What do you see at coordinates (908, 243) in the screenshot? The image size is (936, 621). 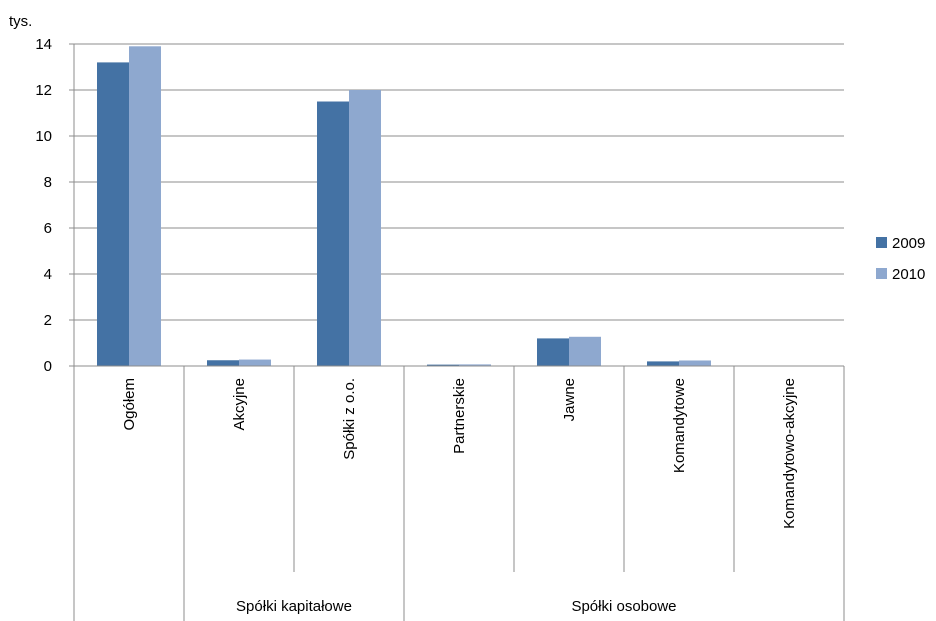 I see `legend-label: 2009` at bounding box center [908, 243].